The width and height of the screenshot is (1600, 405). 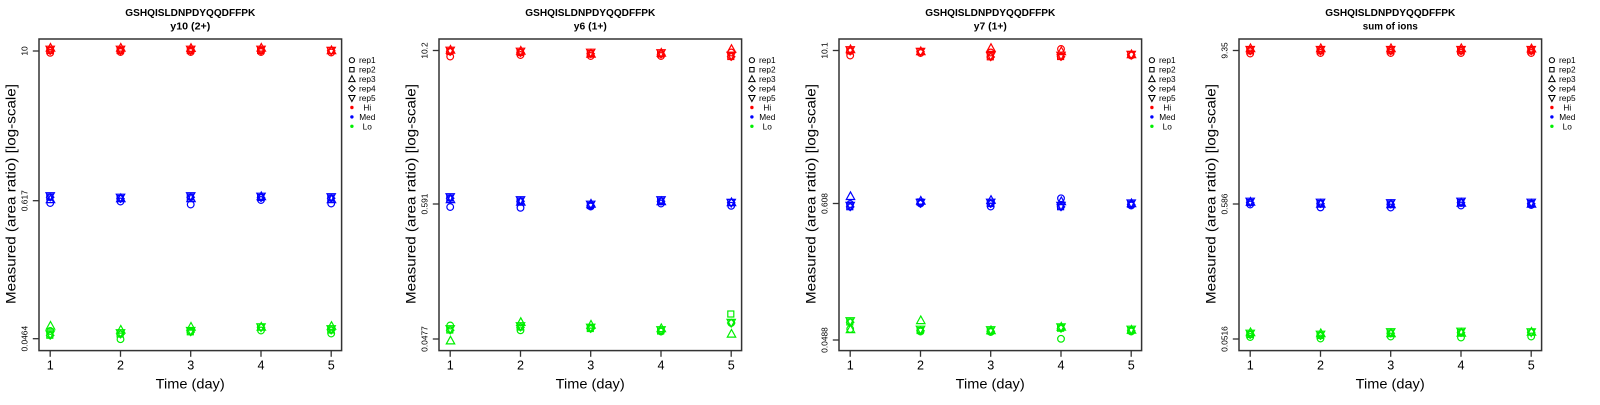 I want to click on svg-text: 0.608, so click(x=825, y=203).